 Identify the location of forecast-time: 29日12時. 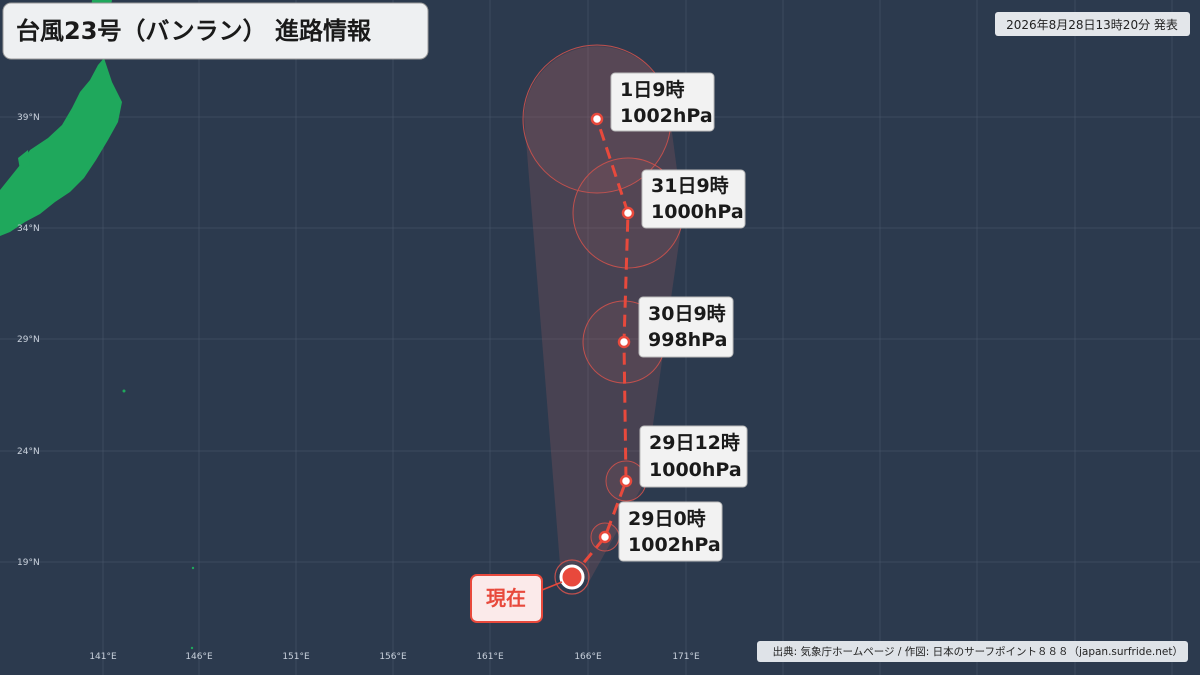
(694, 443).